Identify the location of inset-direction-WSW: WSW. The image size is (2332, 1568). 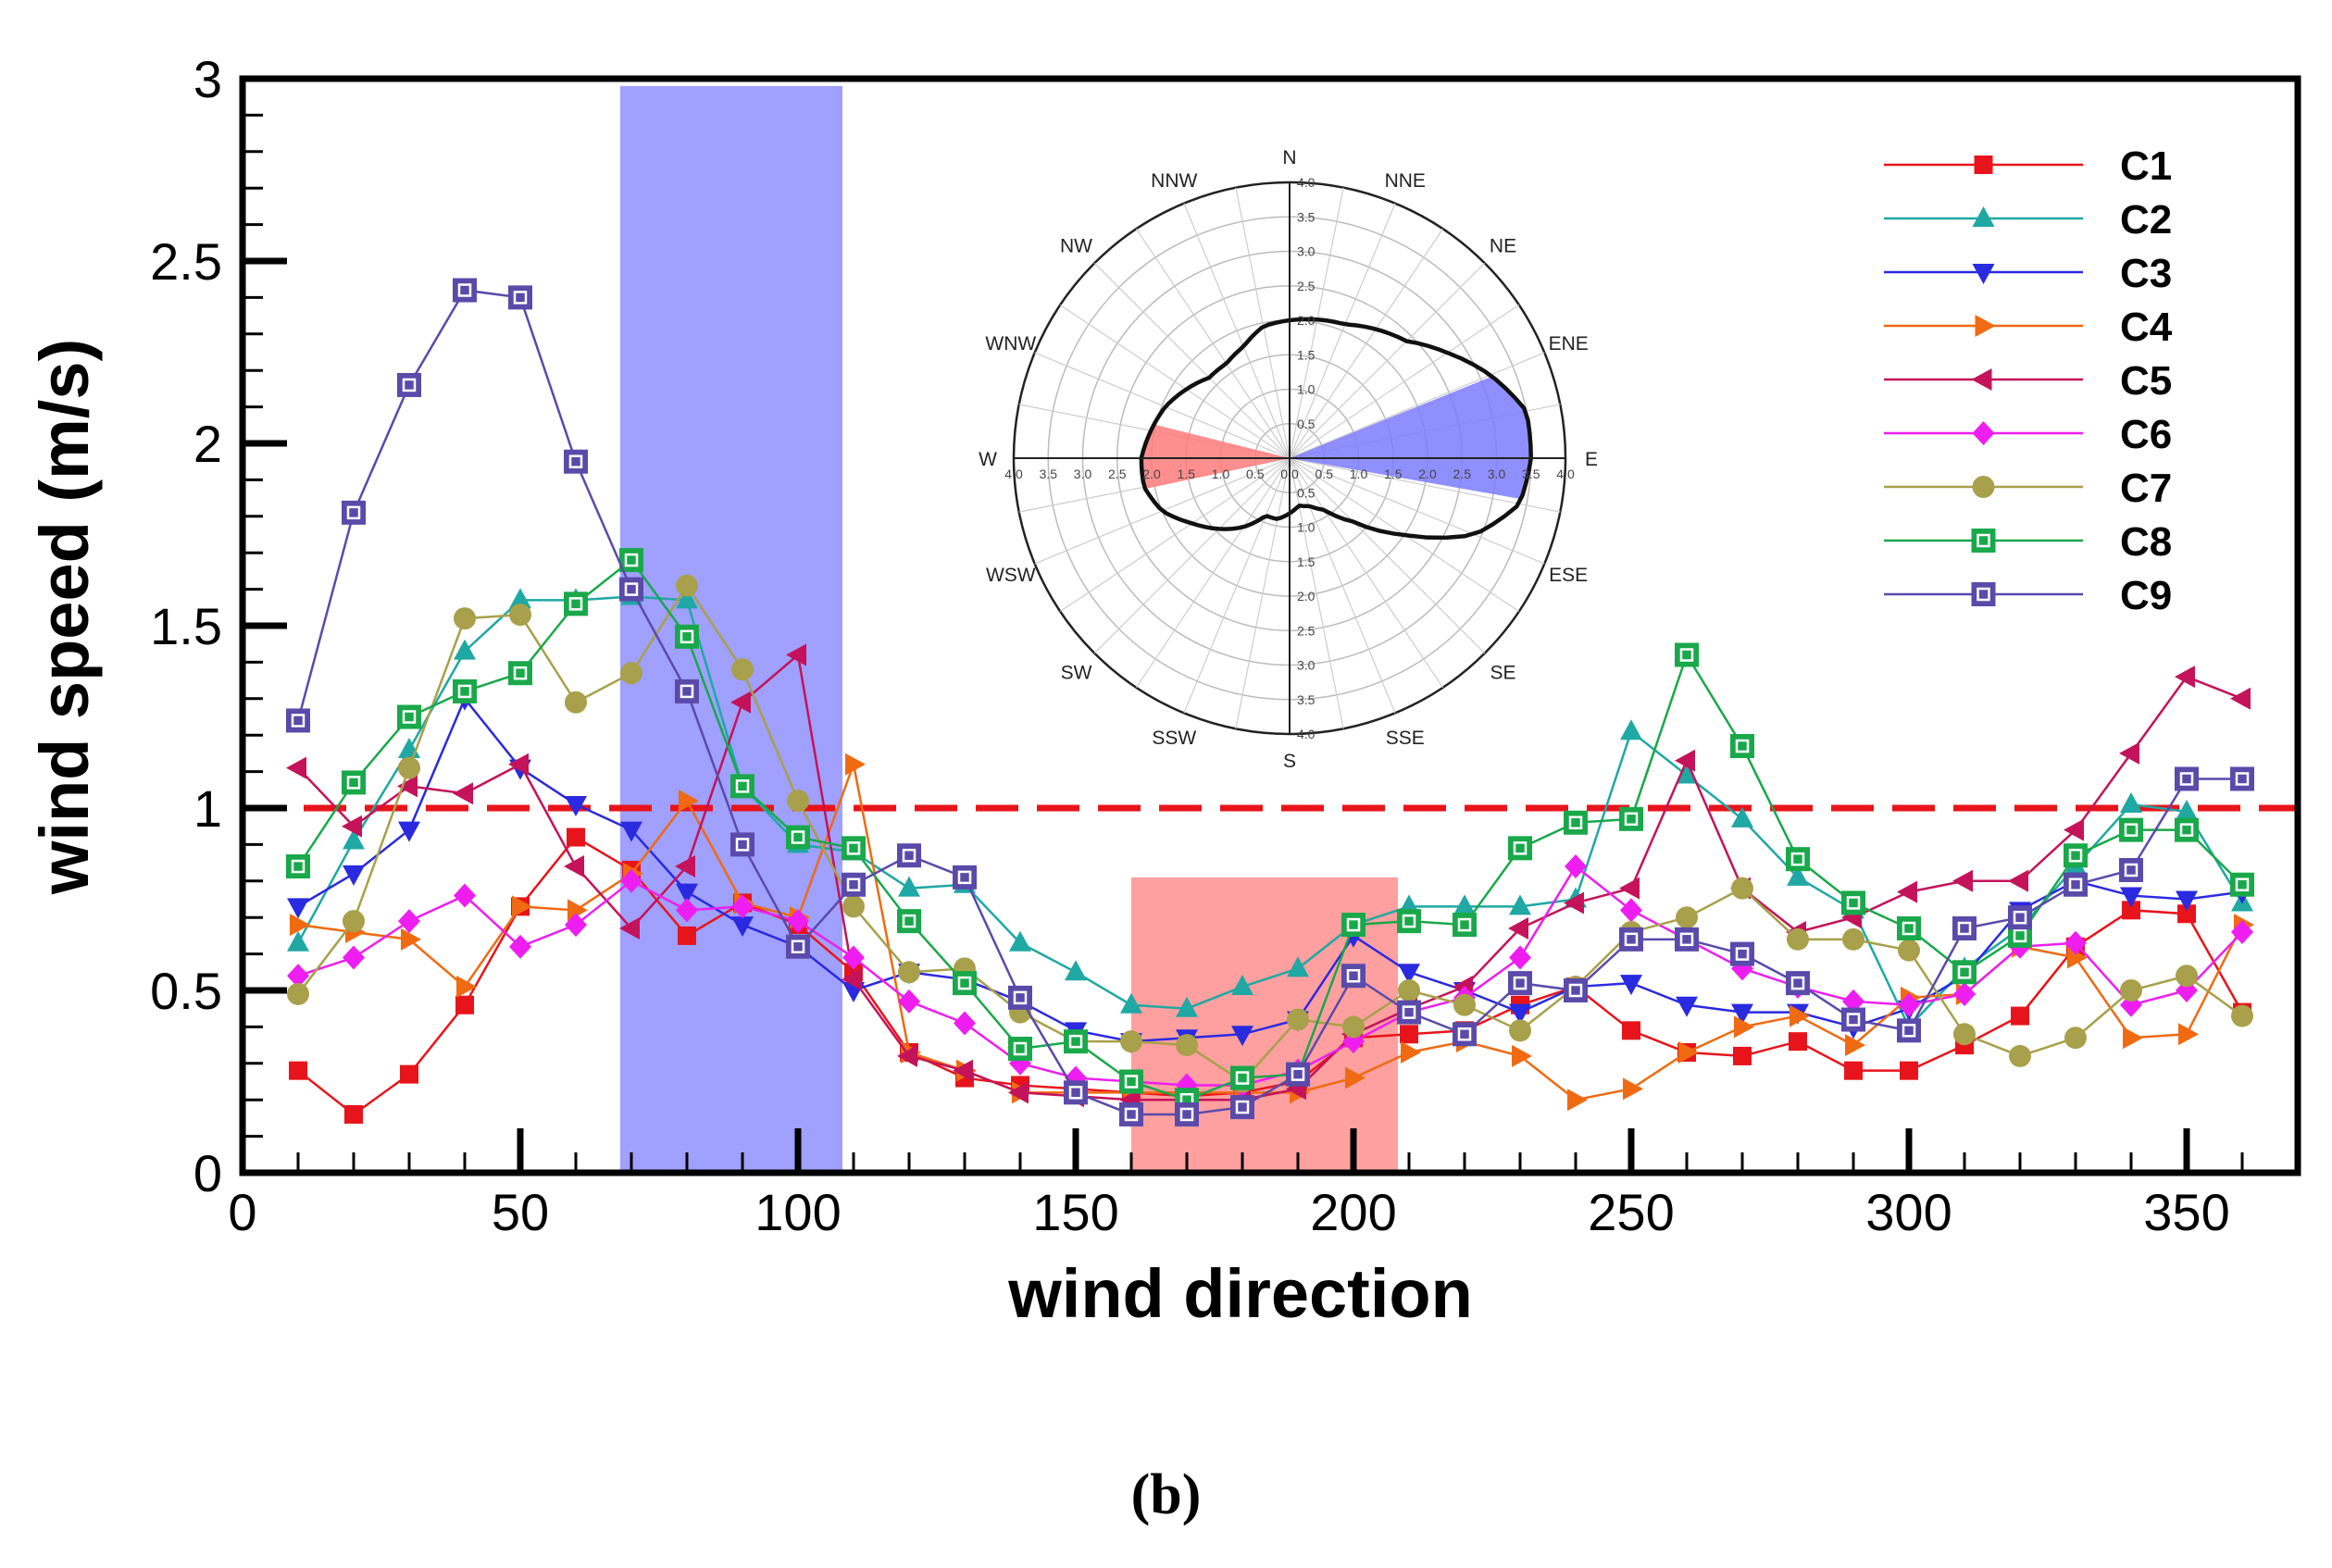
(1011, 575).